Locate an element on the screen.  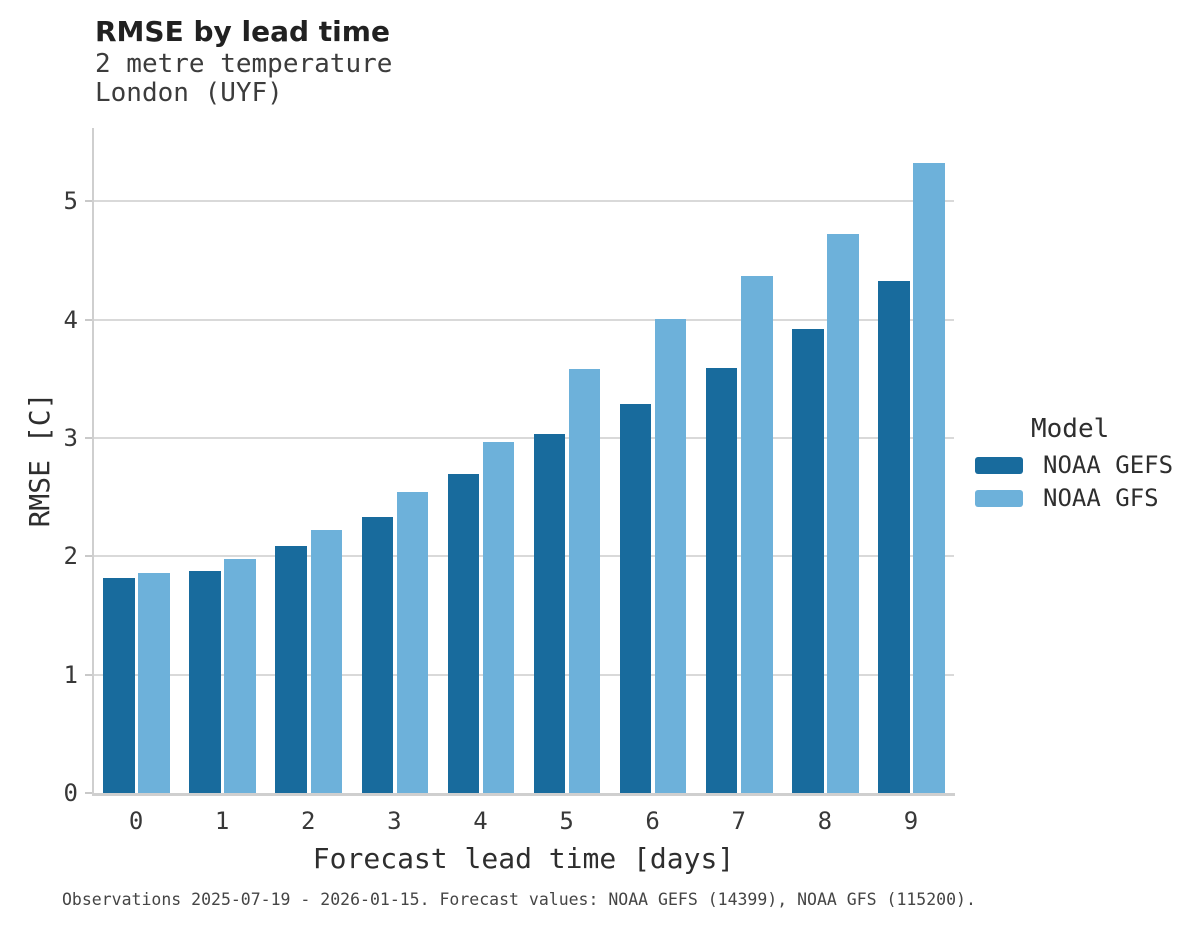
x-tick-label-9: 9 is located at coordinates (911, 821).